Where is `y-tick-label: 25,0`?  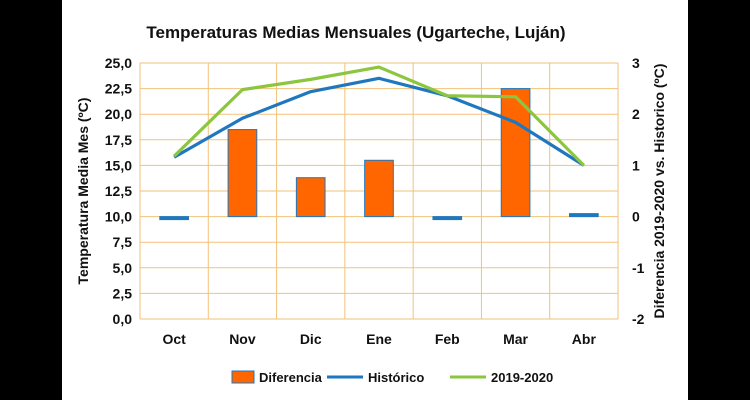
y-tick-label: 25,0 is located at coordinates (118, 63).